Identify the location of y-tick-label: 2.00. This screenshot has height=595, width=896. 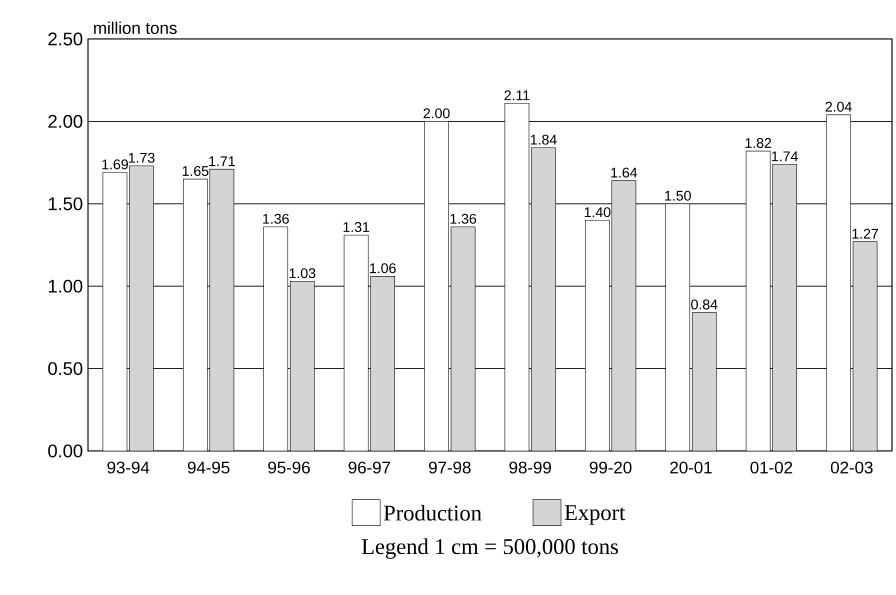
(65, 121).